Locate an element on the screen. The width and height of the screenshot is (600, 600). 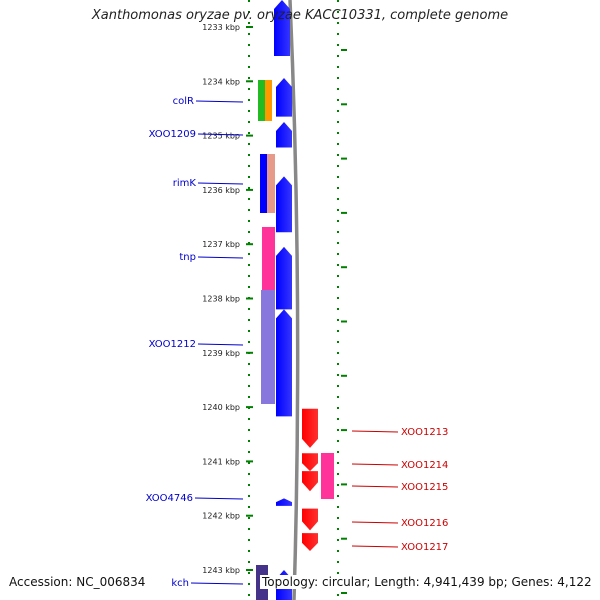
forward-gene-label: colR is located at coordinates (183, 101).